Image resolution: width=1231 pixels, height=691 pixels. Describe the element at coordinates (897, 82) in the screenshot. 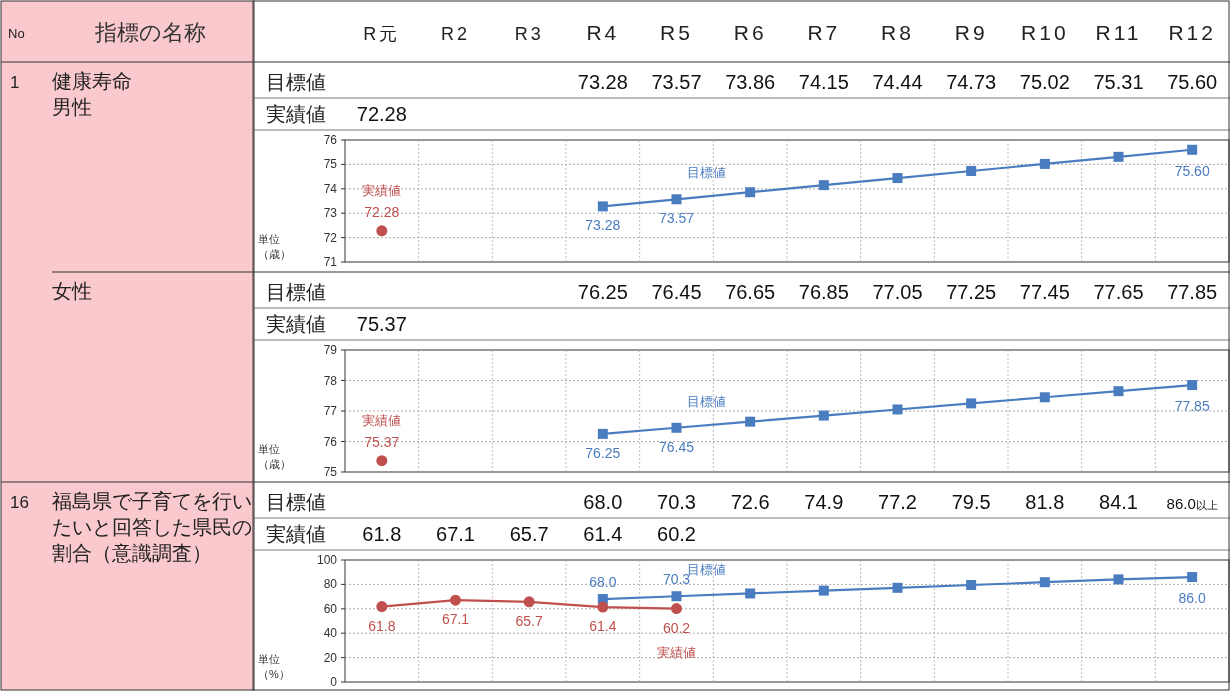

I see `data-label: 74.44` at that location.